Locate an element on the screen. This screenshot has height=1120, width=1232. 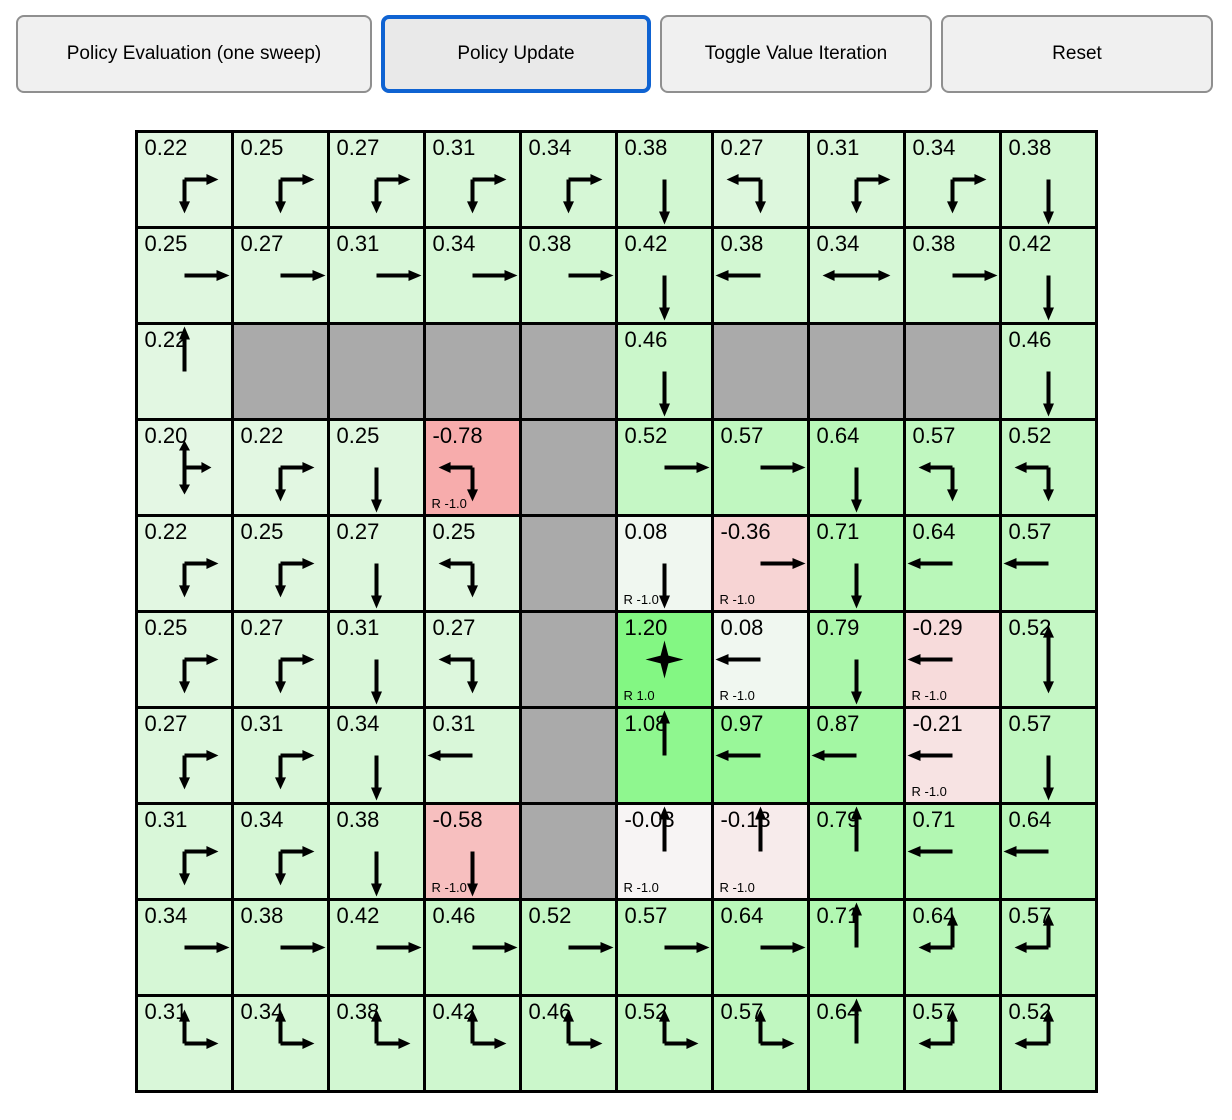
grid-cell: -0.13 R -1.0 is located at coordinates (760, 851).